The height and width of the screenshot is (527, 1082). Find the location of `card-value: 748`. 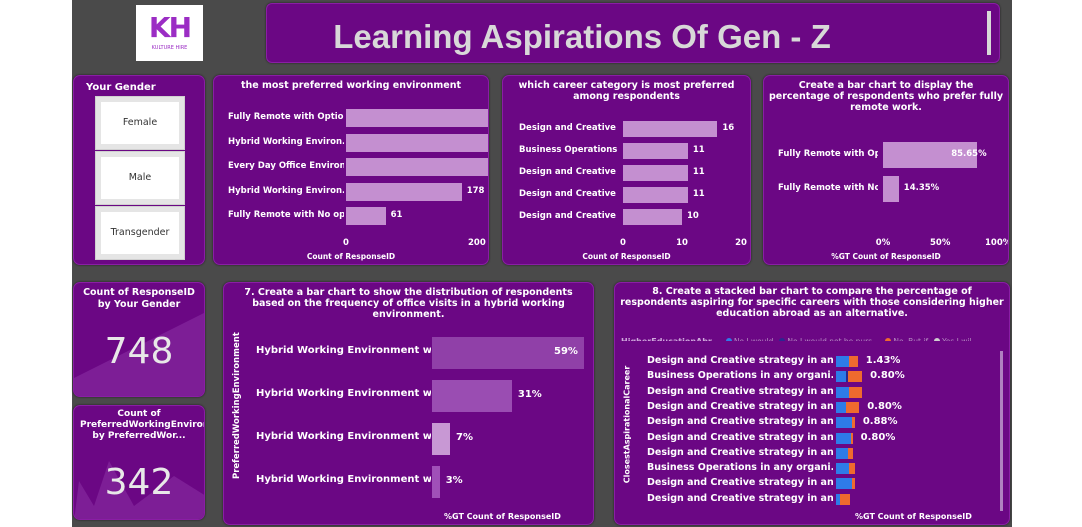

card-value: 748 is located at coordinates (139, 351).